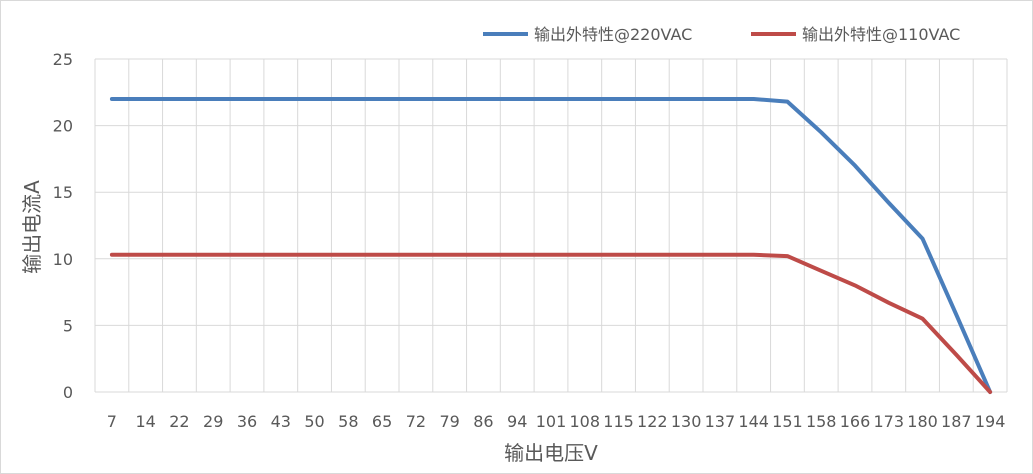  Describe the element at coordinates (686, 421) in the screenshot. I see `x-tick-label-17: 130` at that location.